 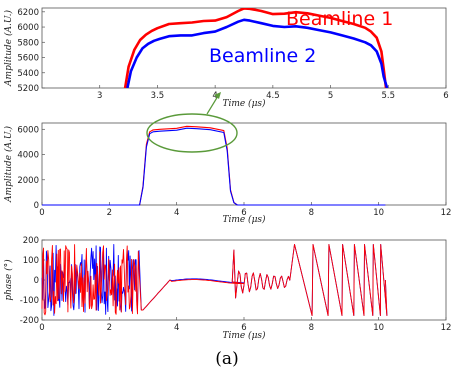 What do you see at coordinates (31, 241) in the screenshot?
I see `y-tick-label: 200` at bounding box center [31, 241].